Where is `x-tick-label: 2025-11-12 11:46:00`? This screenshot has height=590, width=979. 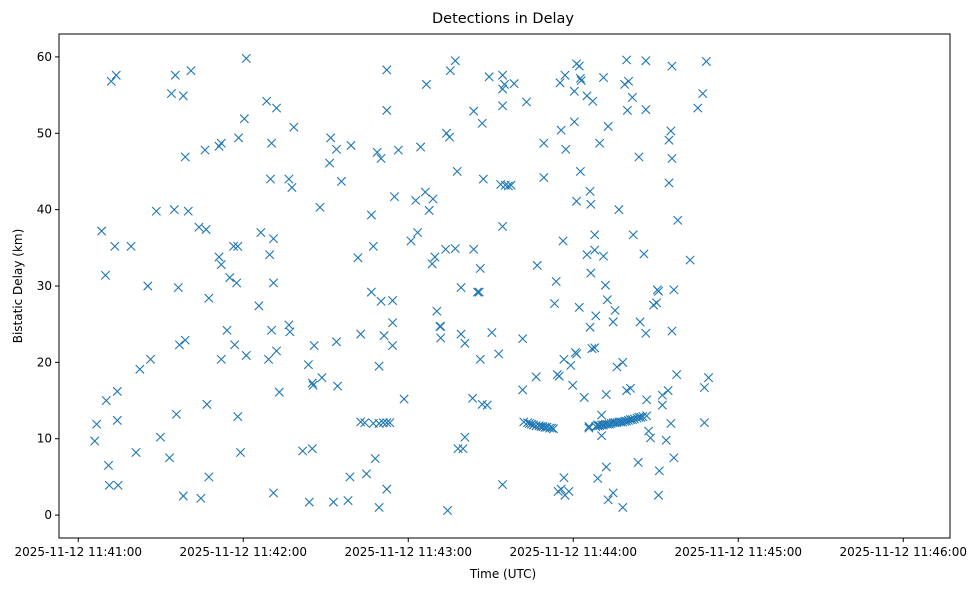
x-tick-label: 2025-11-12 11:46:00 is located at coordinates (903, 552).